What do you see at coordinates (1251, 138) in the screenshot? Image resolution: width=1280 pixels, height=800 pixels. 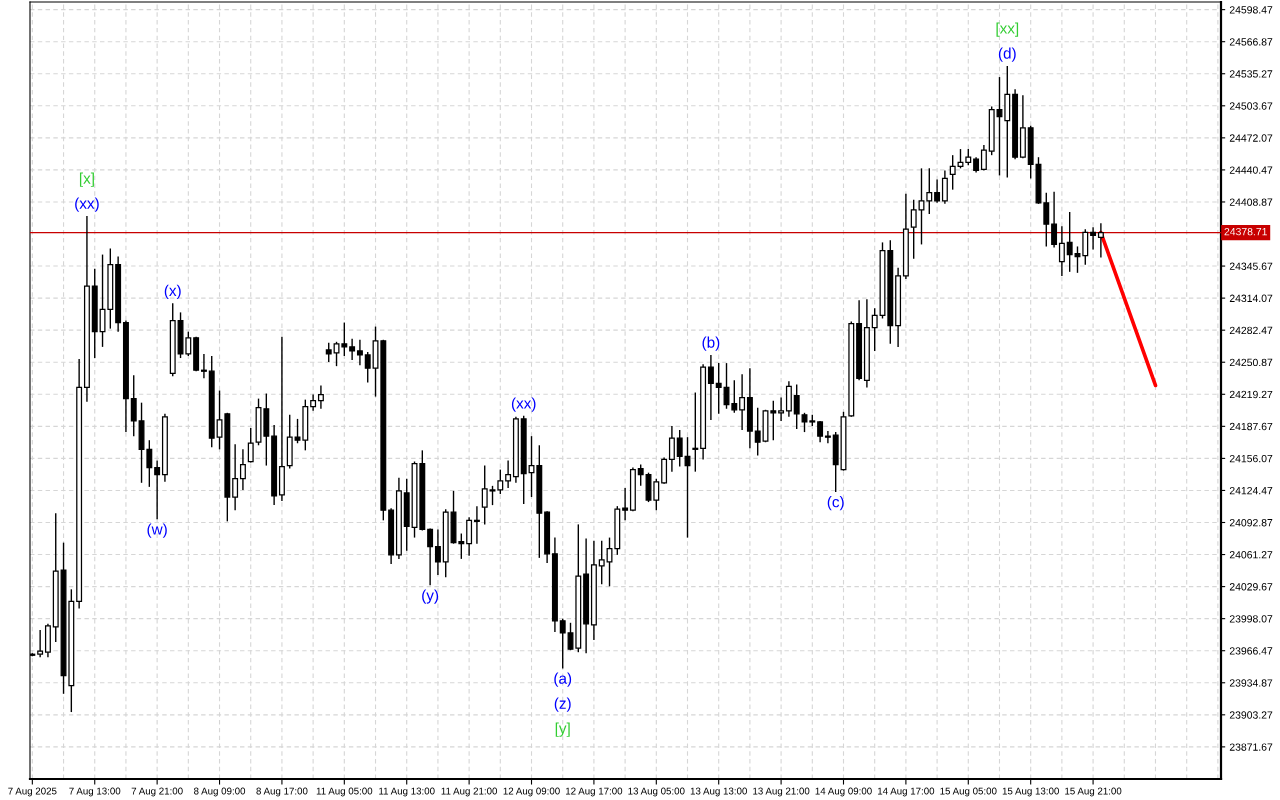 I see `y-tick-label: 24472.07` at bounding box center [1251, 138].